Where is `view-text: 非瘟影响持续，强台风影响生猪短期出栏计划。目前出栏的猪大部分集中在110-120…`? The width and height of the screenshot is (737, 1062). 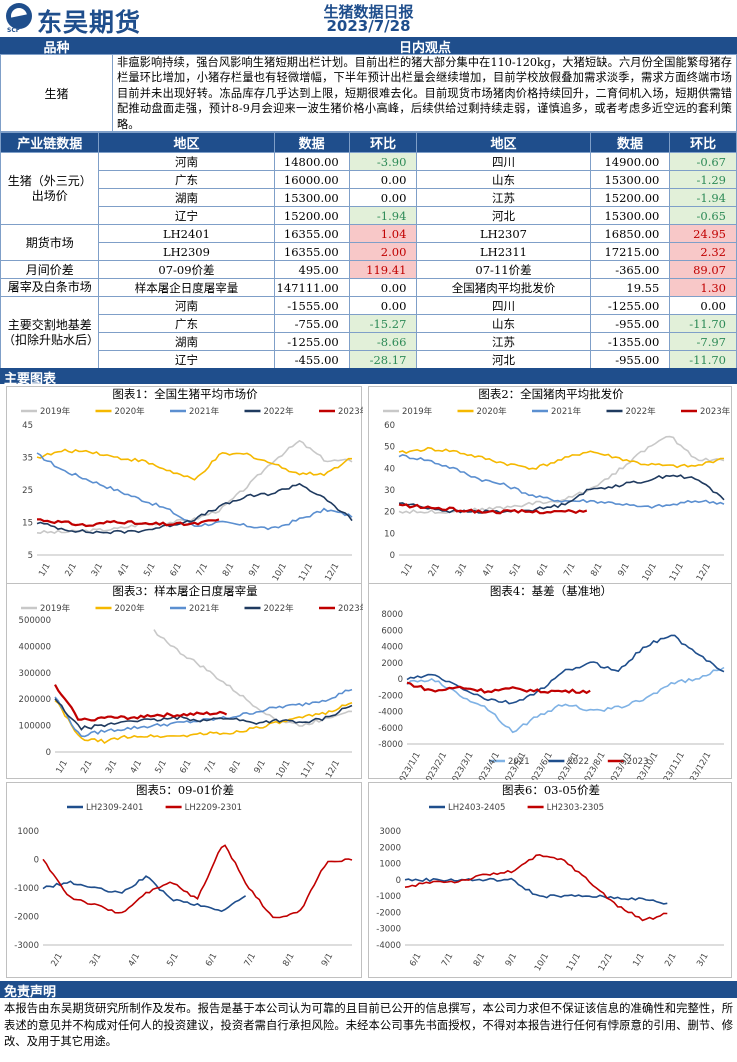 view-text: 非瘟影响持续，强台风影响生猪短期出栏计划。目前出栏的猪大部分集中在110-120… is located at coordinates (424, 93).